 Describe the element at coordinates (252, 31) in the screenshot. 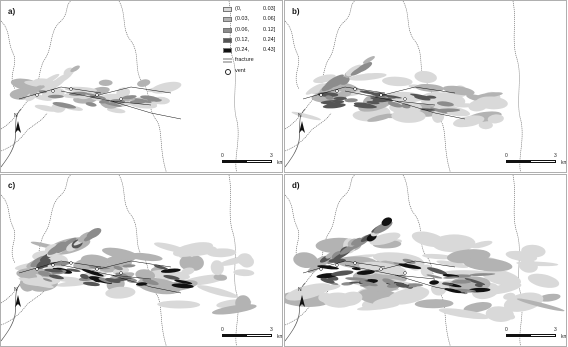

I see `legend-row: (0.06, 0.12]` at that location.